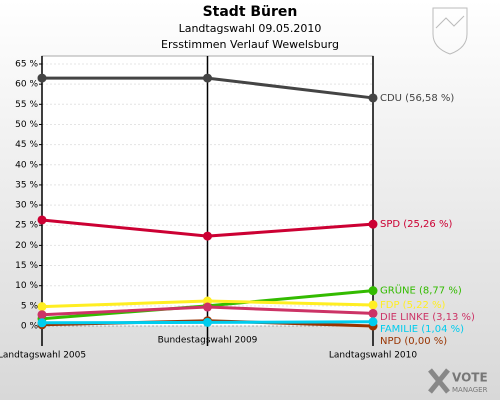  I want to click on value-label: DIE LINKE (3,13 %), so click(427, 317).